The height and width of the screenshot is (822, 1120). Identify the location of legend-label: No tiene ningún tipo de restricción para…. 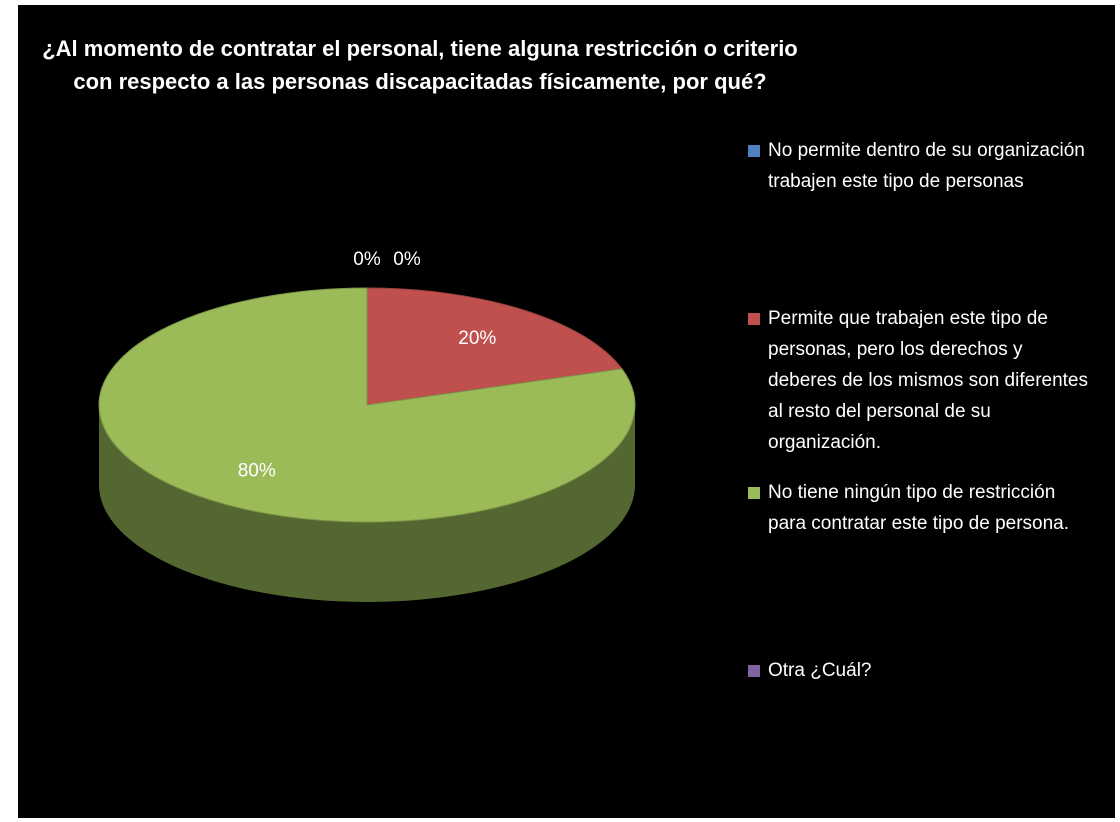
(919, 508).